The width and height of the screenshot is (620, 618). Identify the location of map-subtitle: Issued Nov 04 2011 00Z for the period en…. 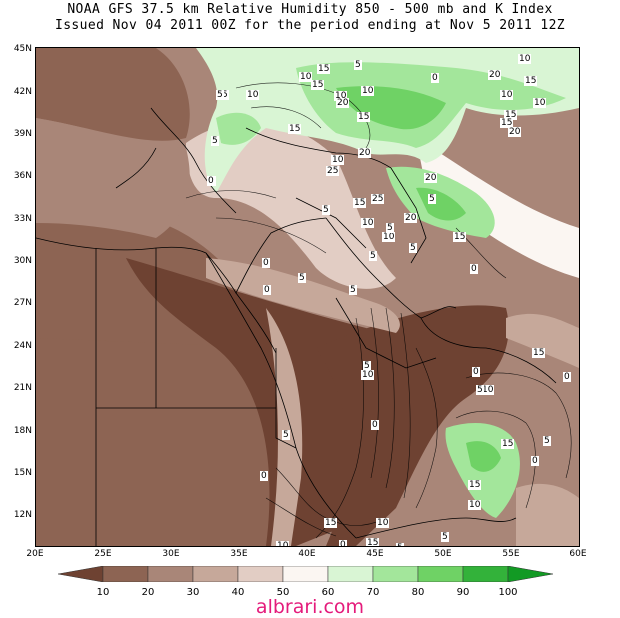
(310, 25).